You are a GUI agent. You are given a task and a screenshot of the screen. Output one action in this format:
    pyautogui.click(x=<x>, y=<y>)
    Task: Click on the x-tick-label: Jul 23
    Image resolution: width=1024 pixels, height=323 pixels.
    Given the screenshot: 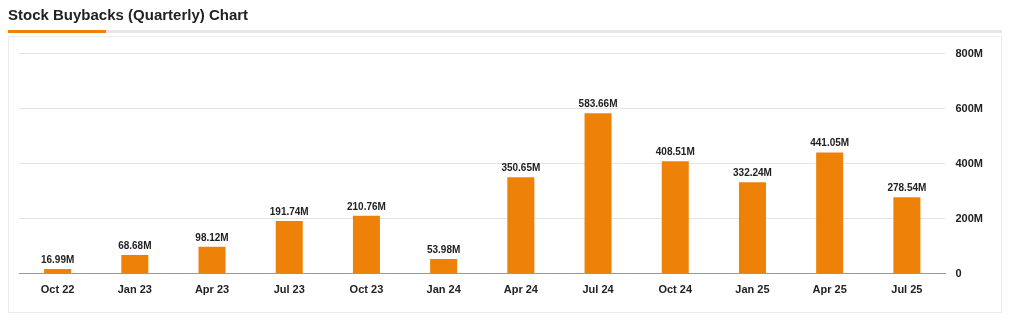 What is the action you would take?
    pyautogui.click(x=289, y=289)
    